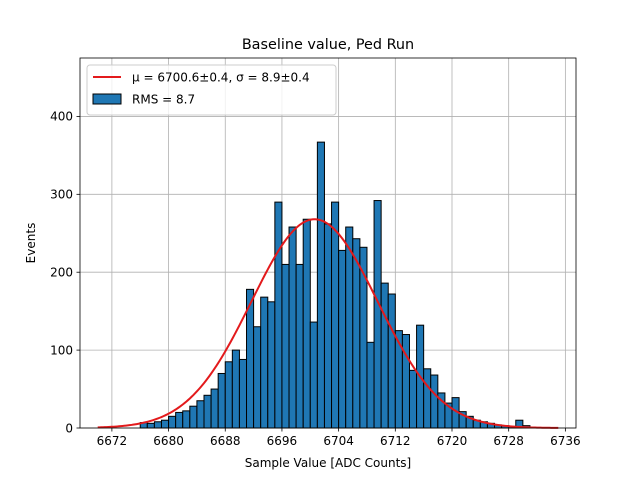 The image size is (640, 484). I want to click on y-ticks: 0 100 200 300 400, so click(65, 272).